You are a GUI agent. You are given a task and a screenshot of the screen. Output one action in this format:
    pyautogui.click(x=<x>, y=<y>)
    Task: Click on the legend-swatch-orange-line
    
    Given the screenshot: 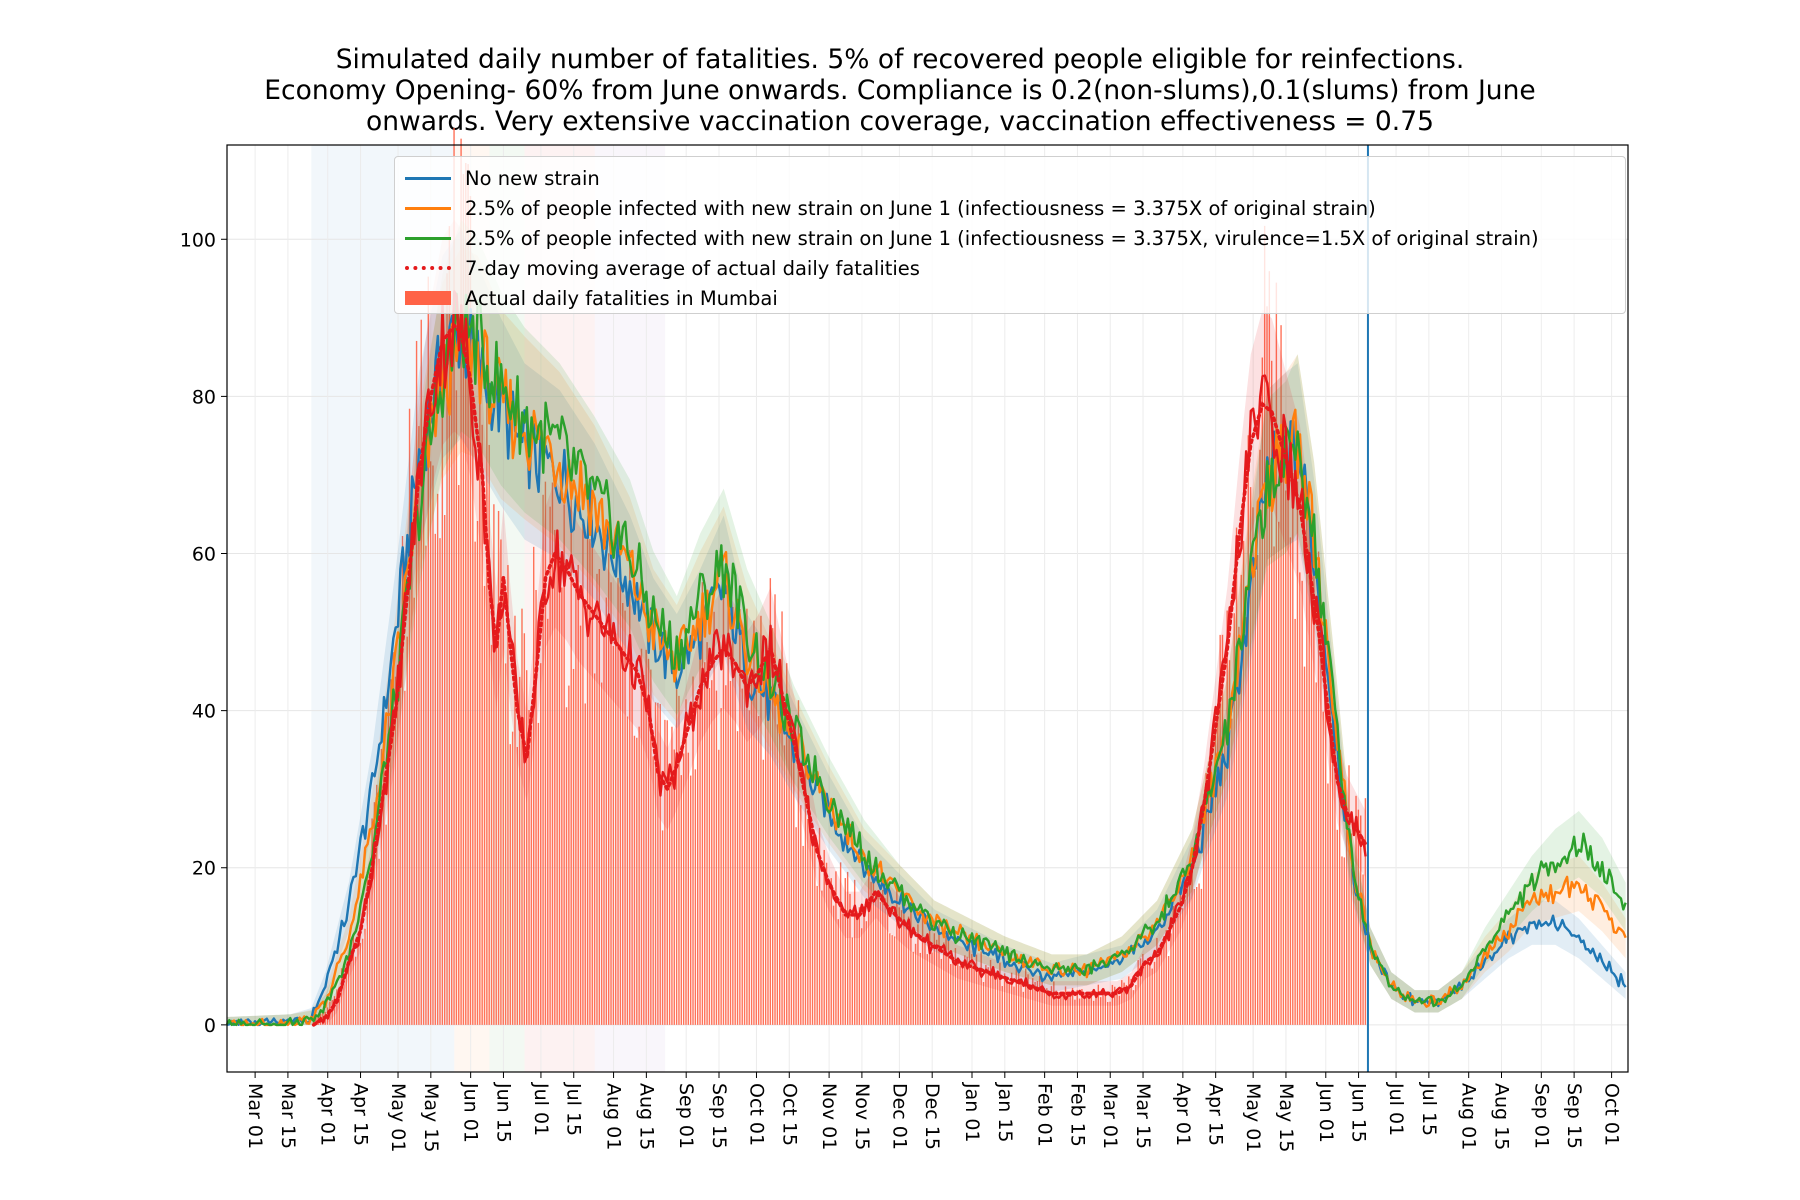 What is the action you would take?
    pyautogui.click(x=428, y=208)
    